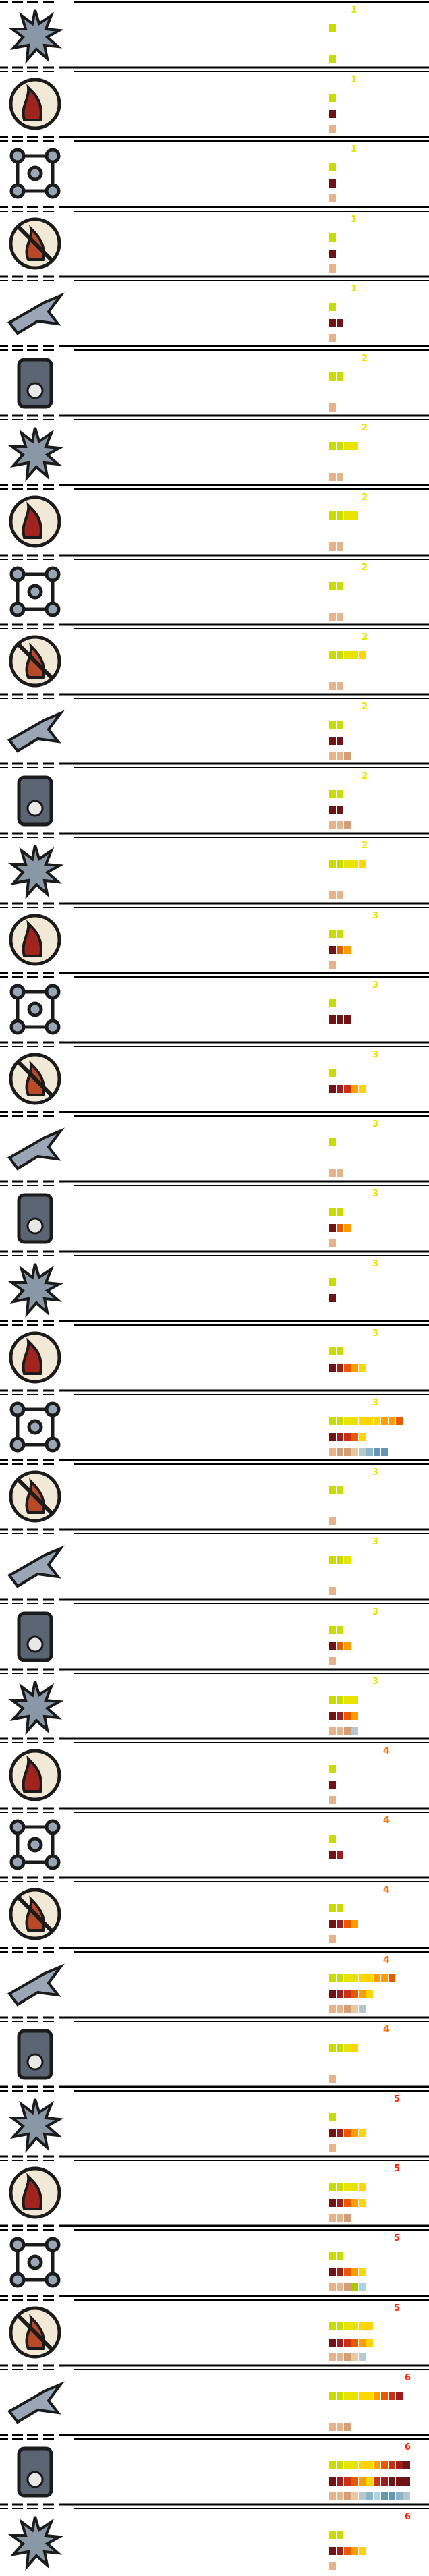  What do you see at coordinates (354, 80) in the screenshot?
I see `level-label: 1` at bounding box center [354, 80].